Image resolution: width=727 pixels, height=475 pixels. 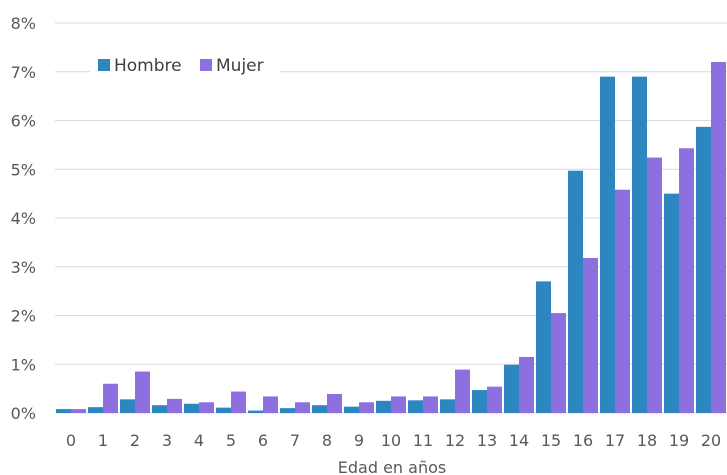 I want to click on y-tick-label: 6%, so click(x=23, y=121).